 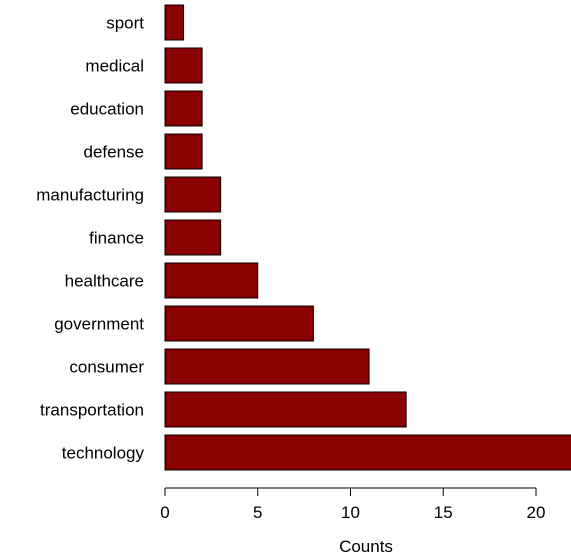 I want to click on bar-transportation, so click(x=285, y=409).